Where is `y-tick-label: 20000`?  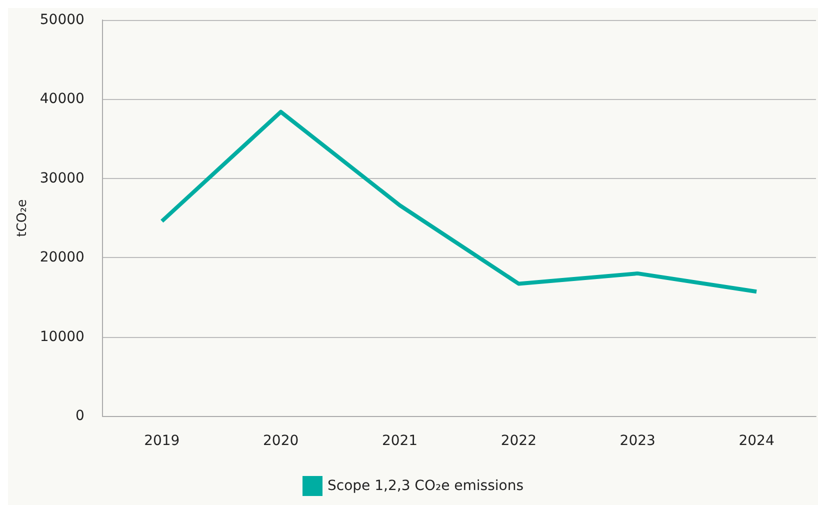
y-tick-label: 20000 is located at coordinates (62, 258).